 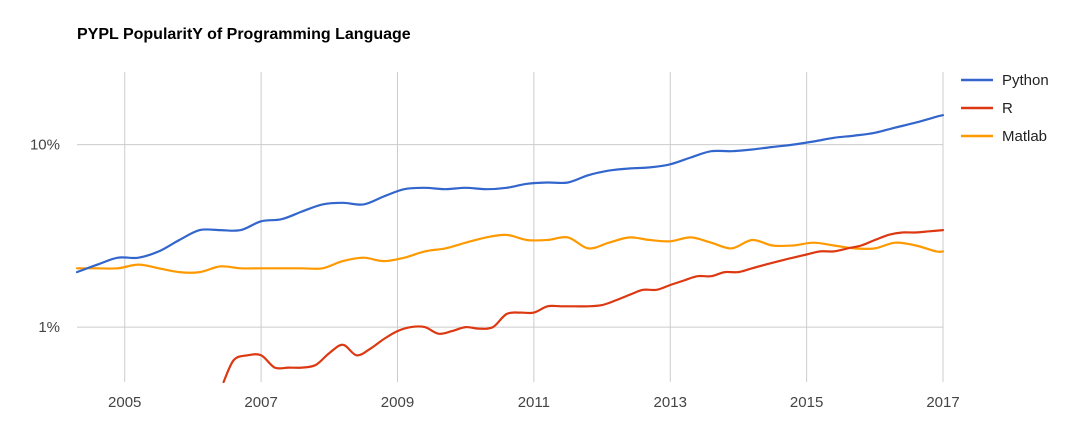 I want to click on chart-title: PYPL PopularitY of Programming Language, so click(x=244, y=34).